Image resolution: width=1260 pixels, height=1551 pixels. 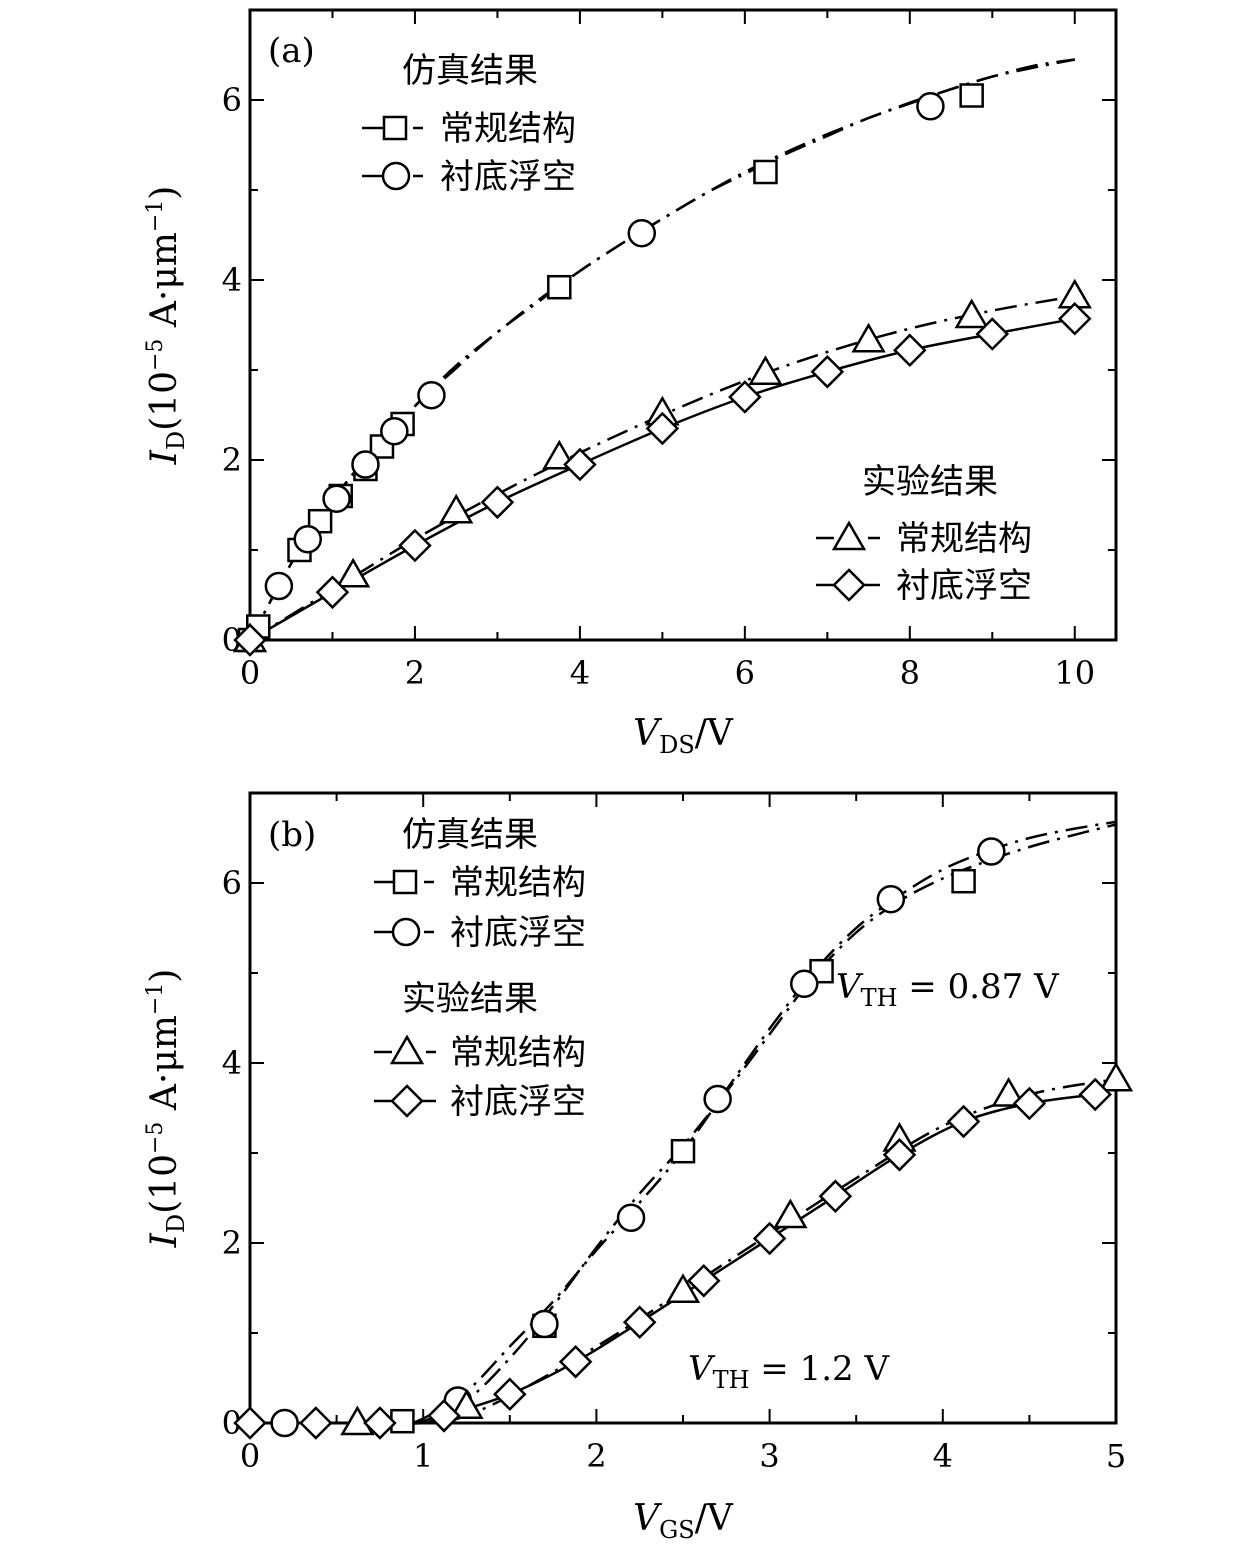 I want to click on vth-annotation-experiment: VTH = 1.2 V, so click(x=789, y=1371).